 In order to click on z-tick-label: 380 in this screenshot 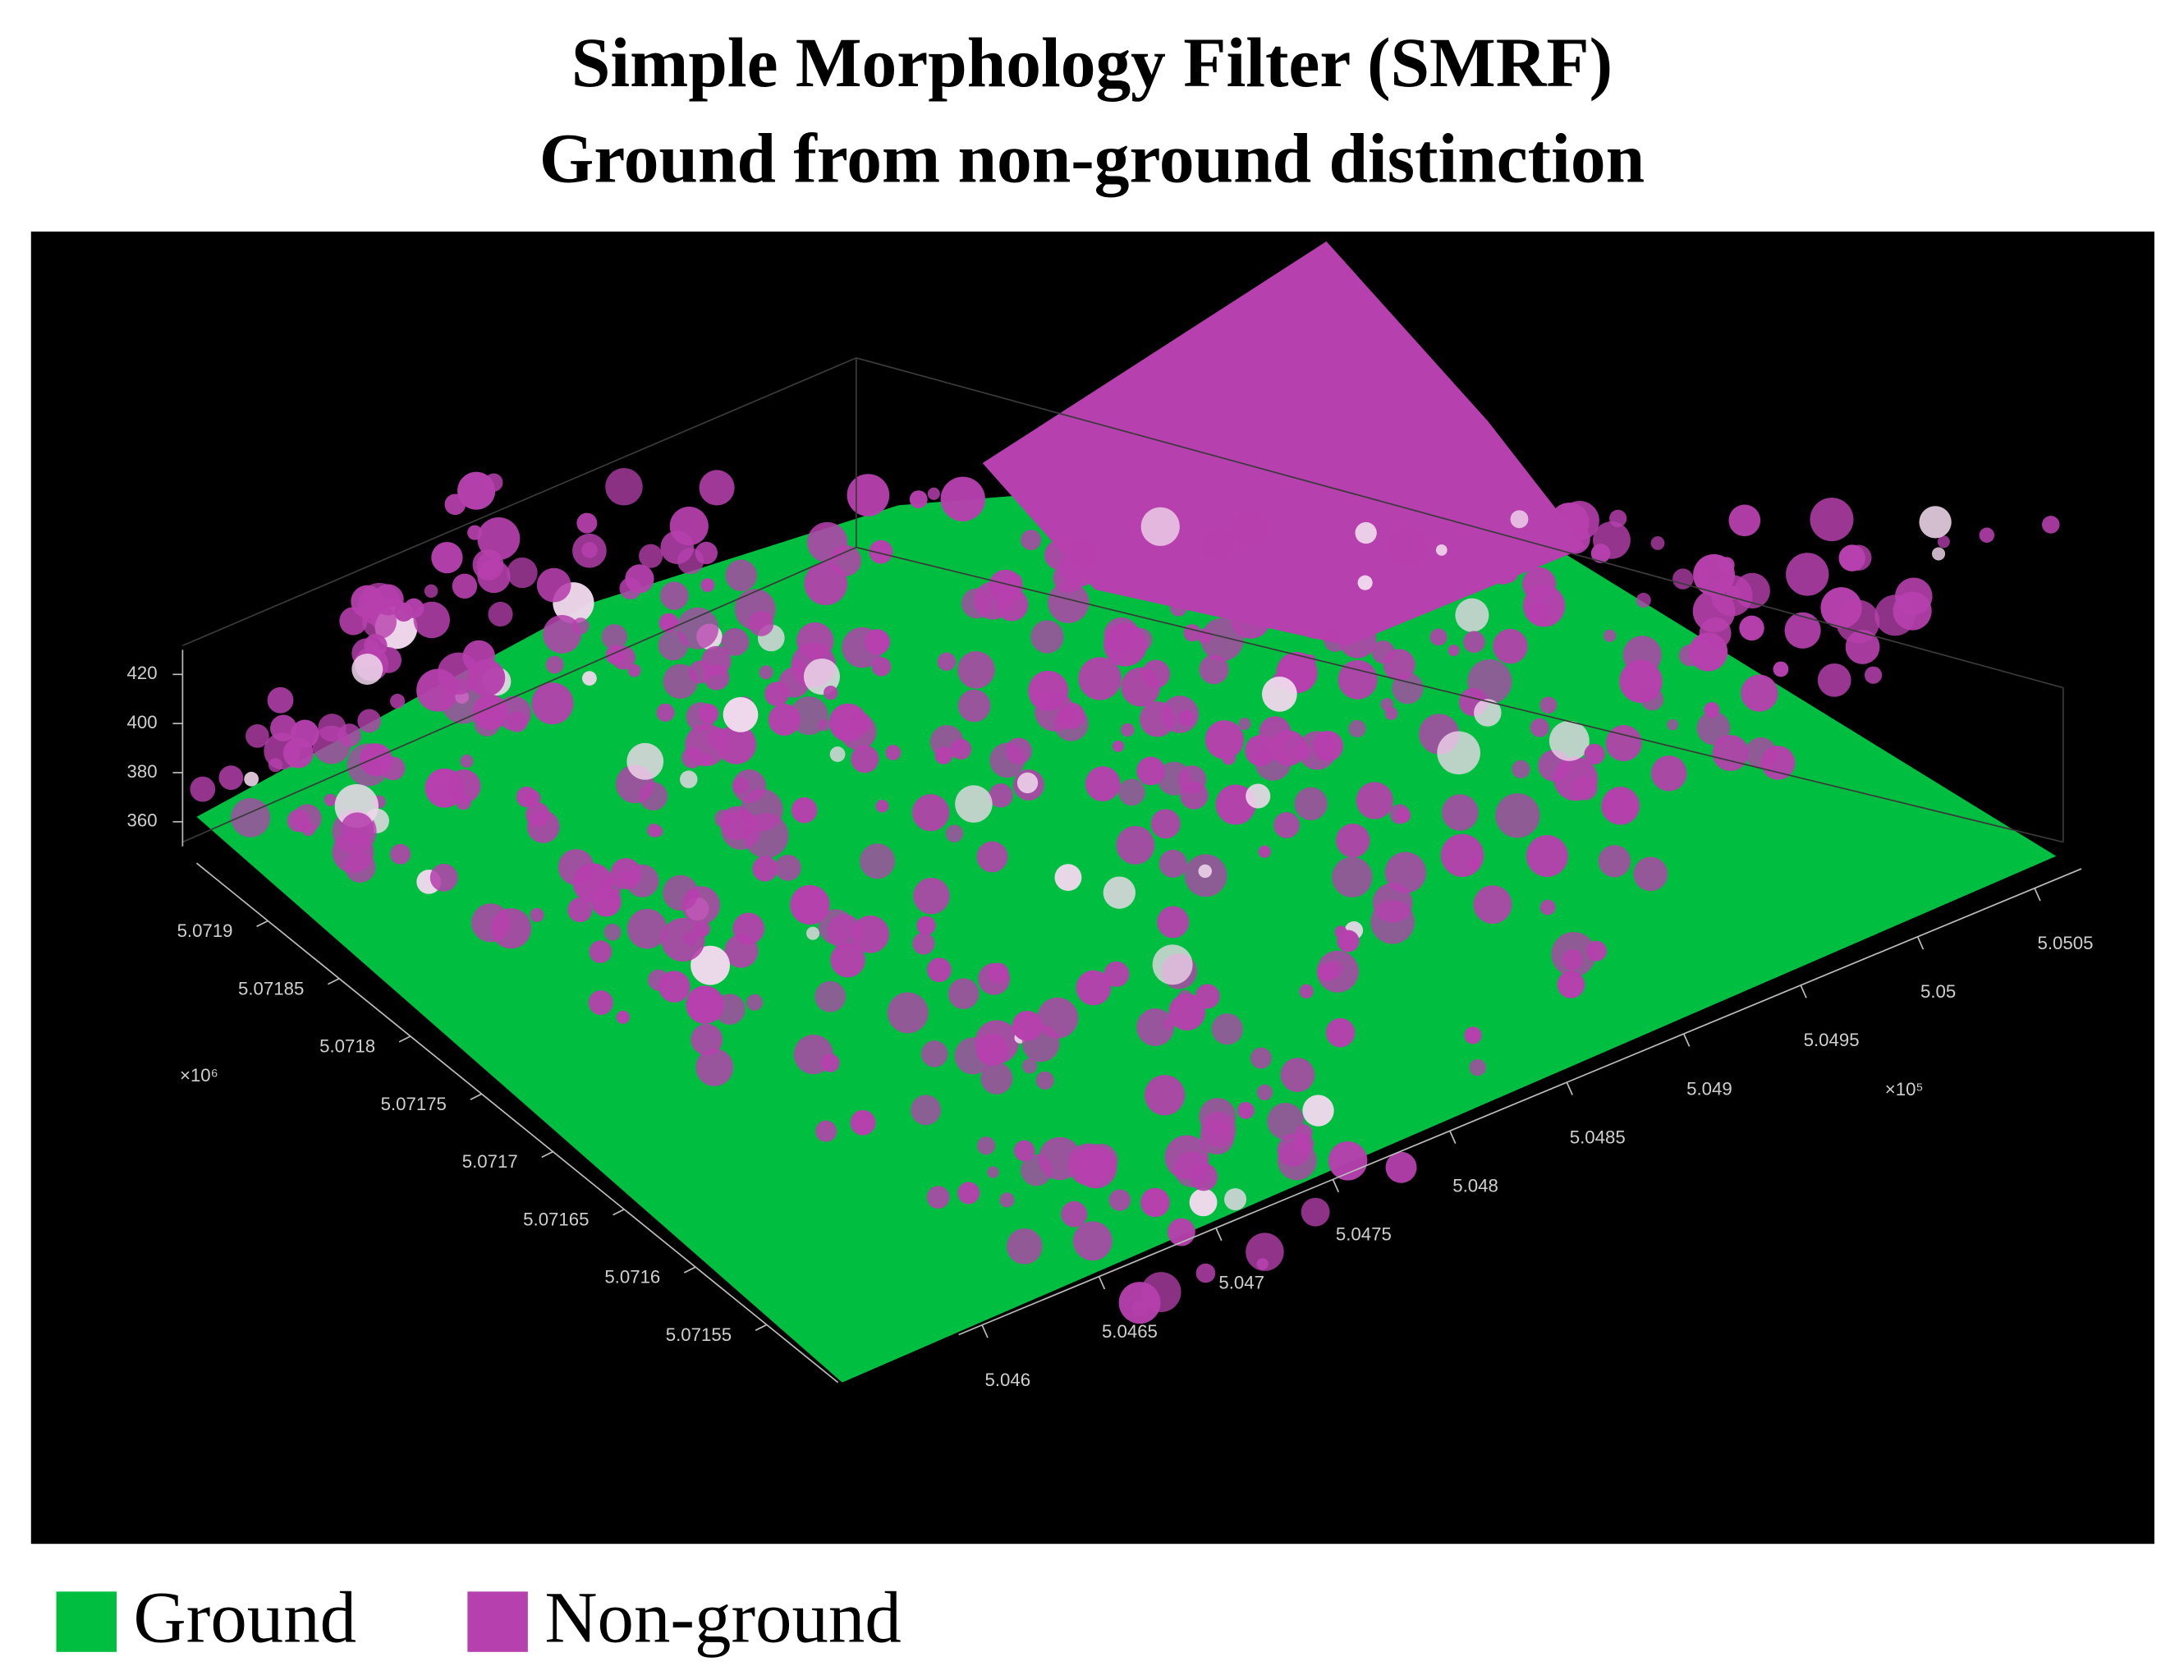, I will do `click(142, 771)`.